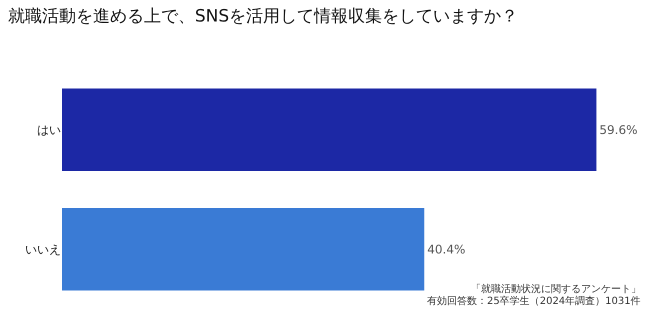  I want to click on annotation: 「就職活動状況に関するアンケート」, so click(556, 289).